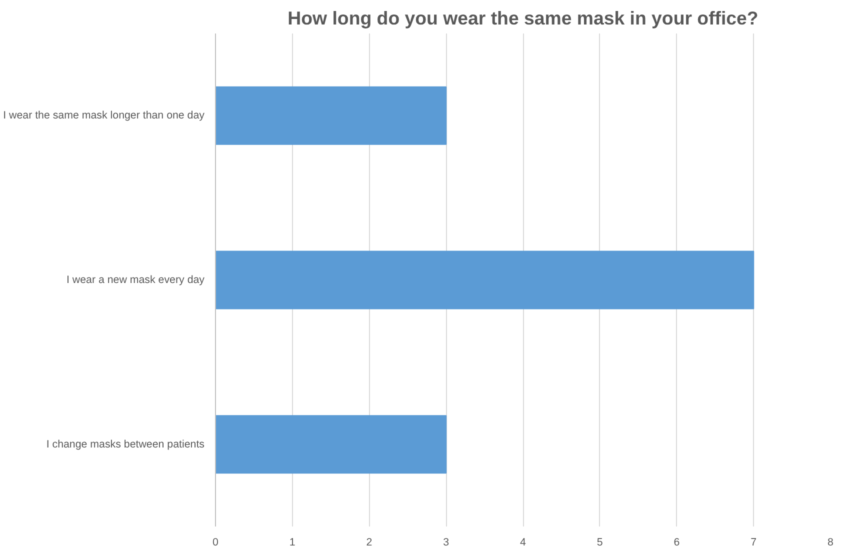  Describe the element at coordinates (753, 542) in the screenshot. I see `x-tick-label: 7` at that location.